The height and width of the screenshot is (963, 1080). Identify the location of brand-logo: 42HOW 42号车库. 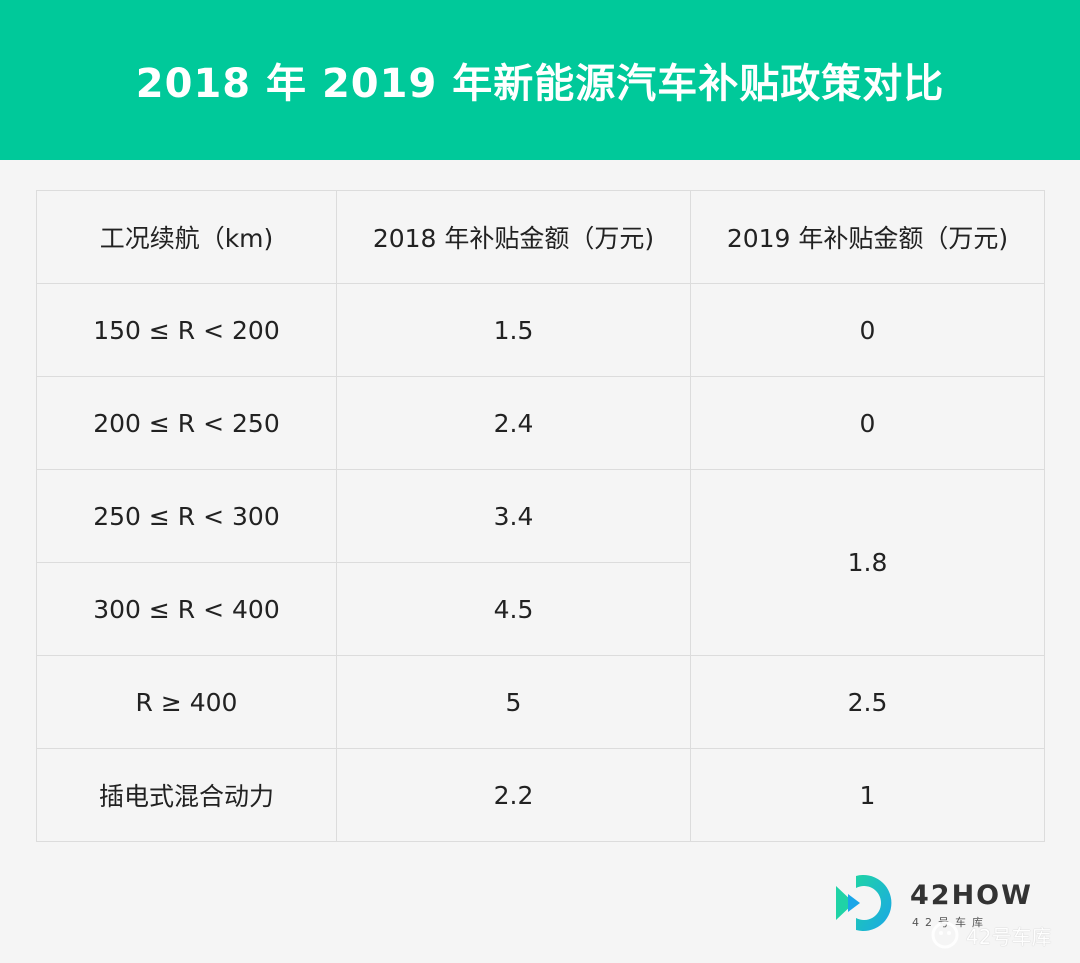
(939, 903).